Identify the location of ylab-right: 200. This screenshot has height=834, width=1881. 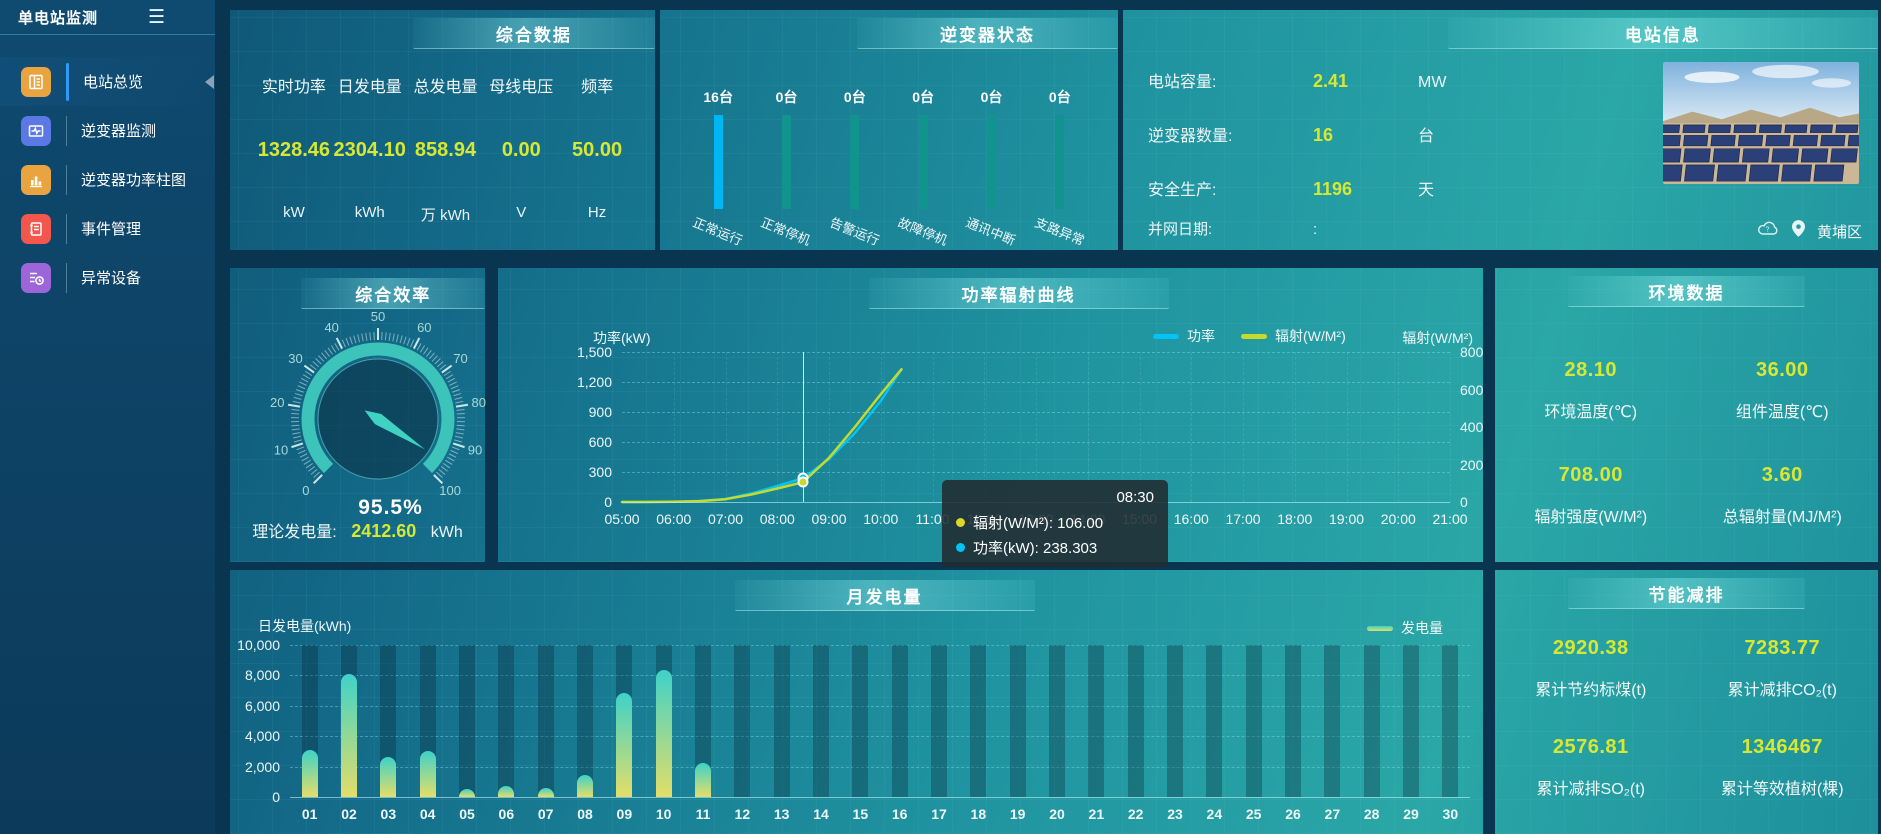
(1472, 464).